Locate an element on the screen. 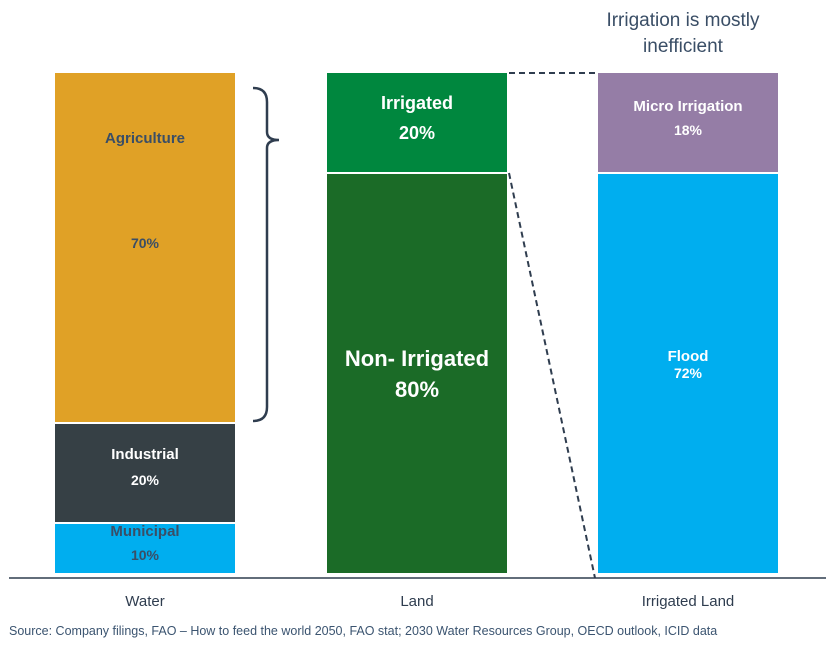 The image size is (826, 653). segment-value-agriculture: 70% is located at coordinates (145, 243).